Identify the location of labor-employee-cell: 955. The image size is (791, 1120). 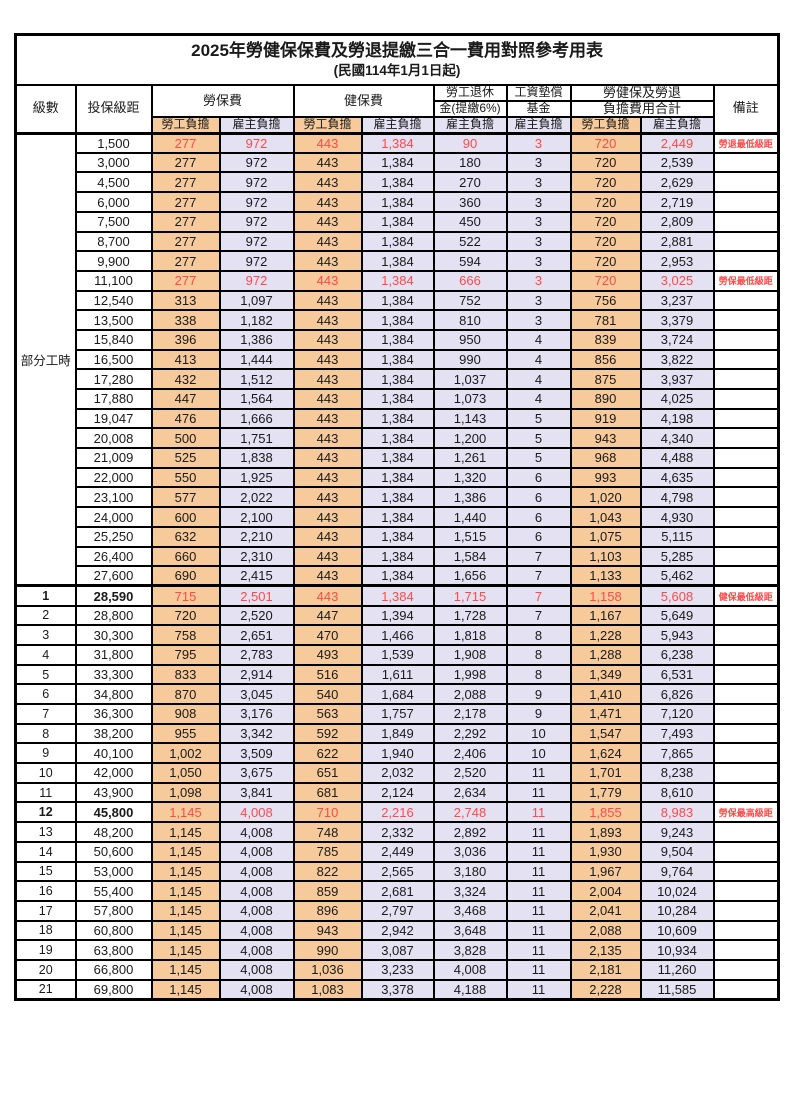
(185, 733).